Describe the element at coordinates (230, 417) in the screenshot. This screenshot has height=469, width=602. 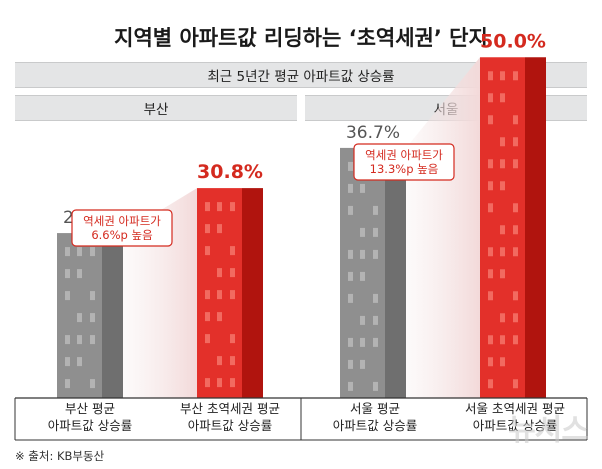
I see `category-label-busan-station: 부산 초역세권 평균 아파트값 상승률` at that location.